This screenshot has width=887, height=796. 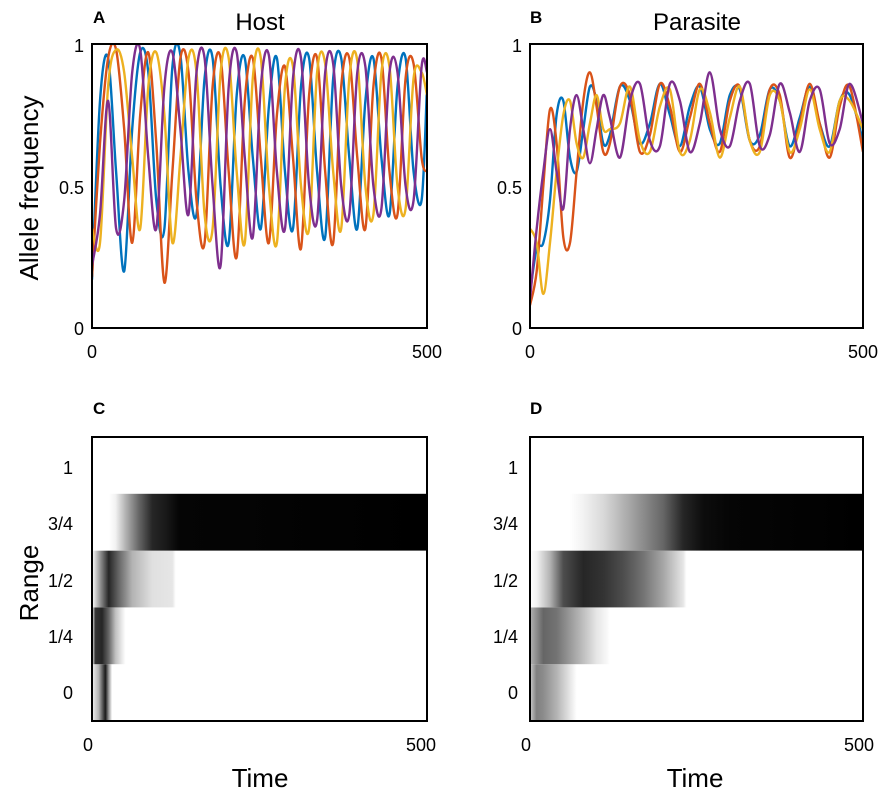 What do you see at coordinates (260, 778) in the screenshot?
I see `xlabel-time-left: Time` at bounding box center [260, 778].